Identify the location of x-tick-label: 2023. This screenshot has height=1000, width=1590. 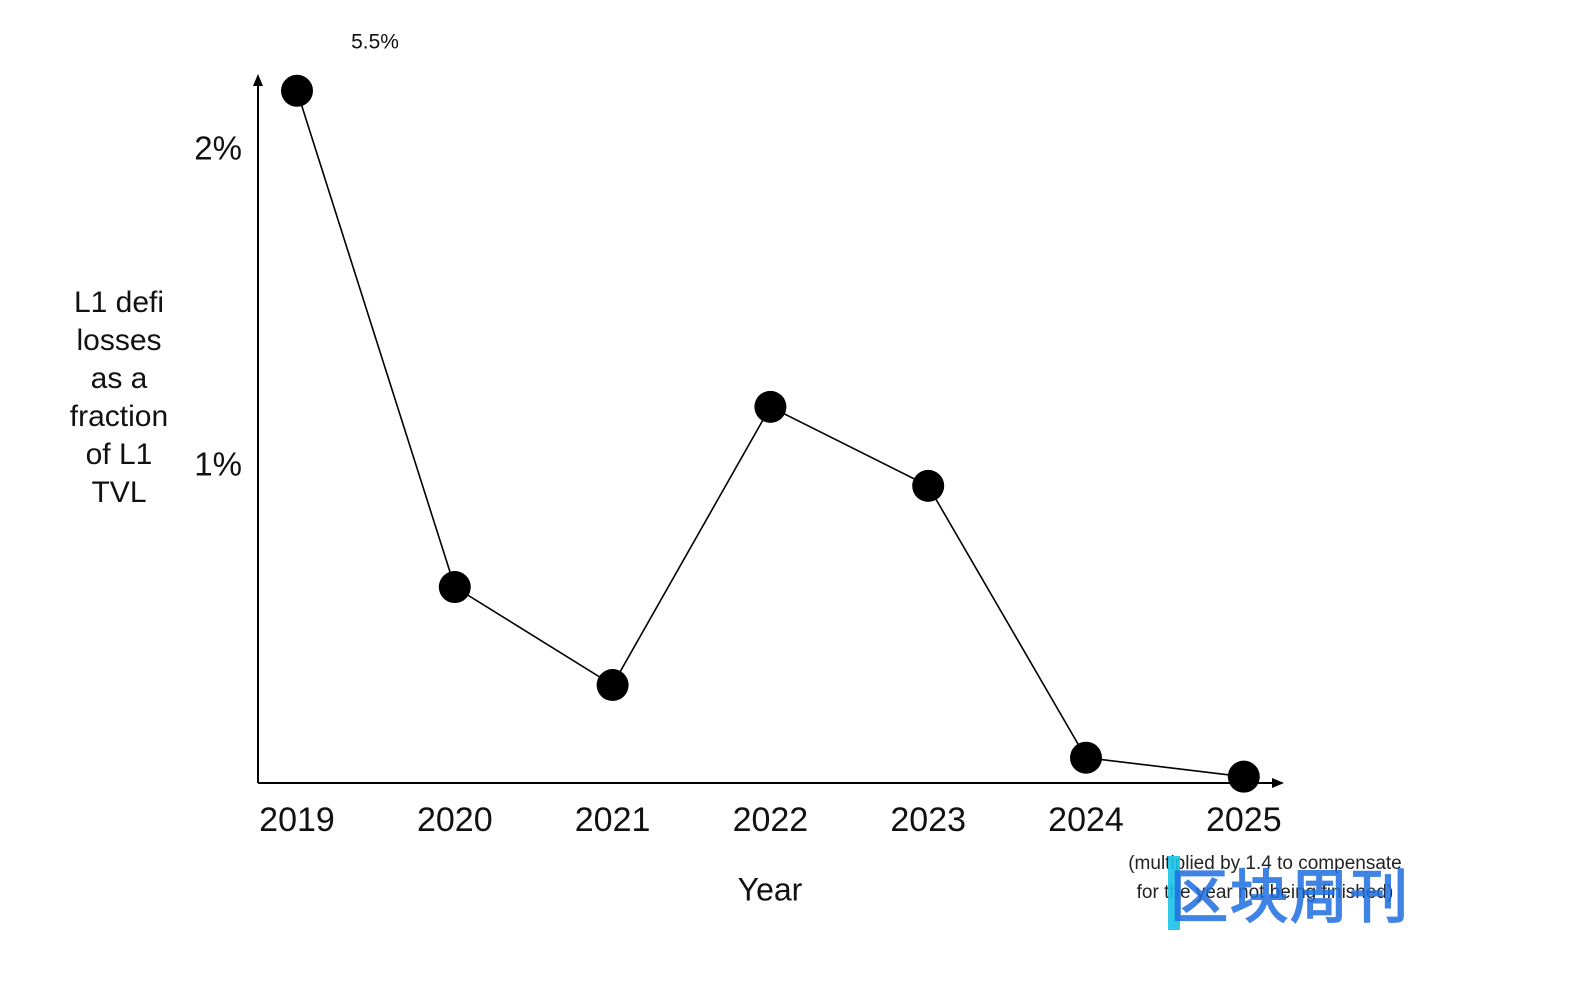
(928, 820).